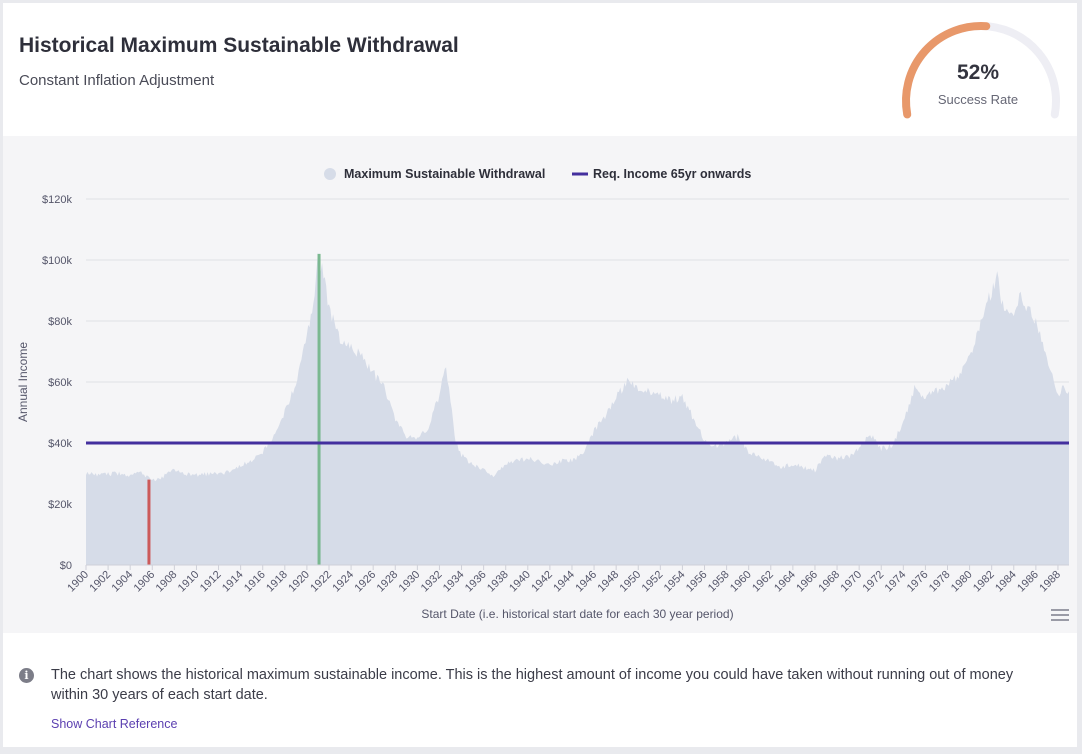  I want to click on x-tick-label: 1904, so click(123, 582).